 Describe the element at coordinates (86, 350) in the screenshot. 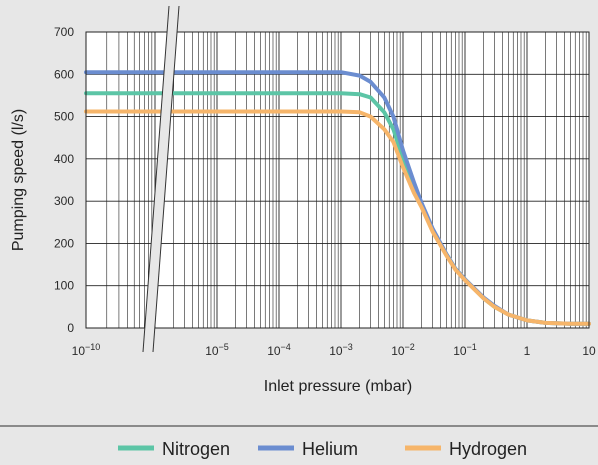

I see `x-tick-label: 10⁻¹⁰` at that location.